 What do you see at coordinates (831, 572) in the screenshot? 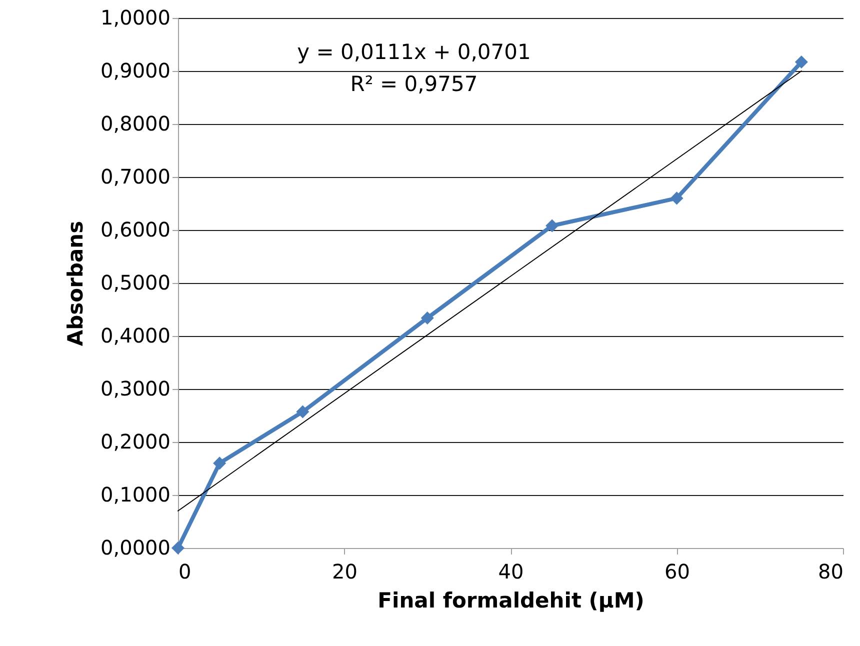
I see `x-tick-label: 80` at bounding box center [831, 572].